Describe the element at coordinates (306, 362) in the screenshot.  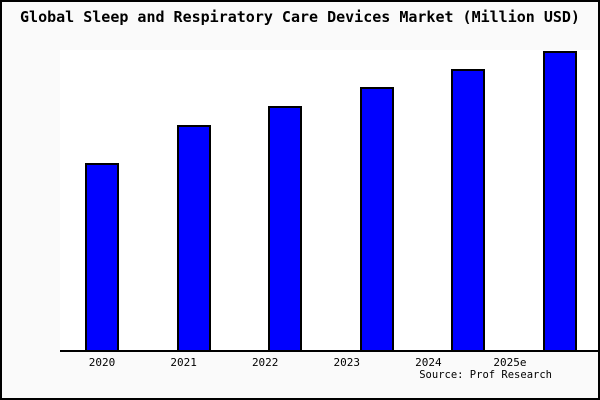
I see `x-axis-labels: 2020 2021 2022 2023 2024 2025e` at that location.